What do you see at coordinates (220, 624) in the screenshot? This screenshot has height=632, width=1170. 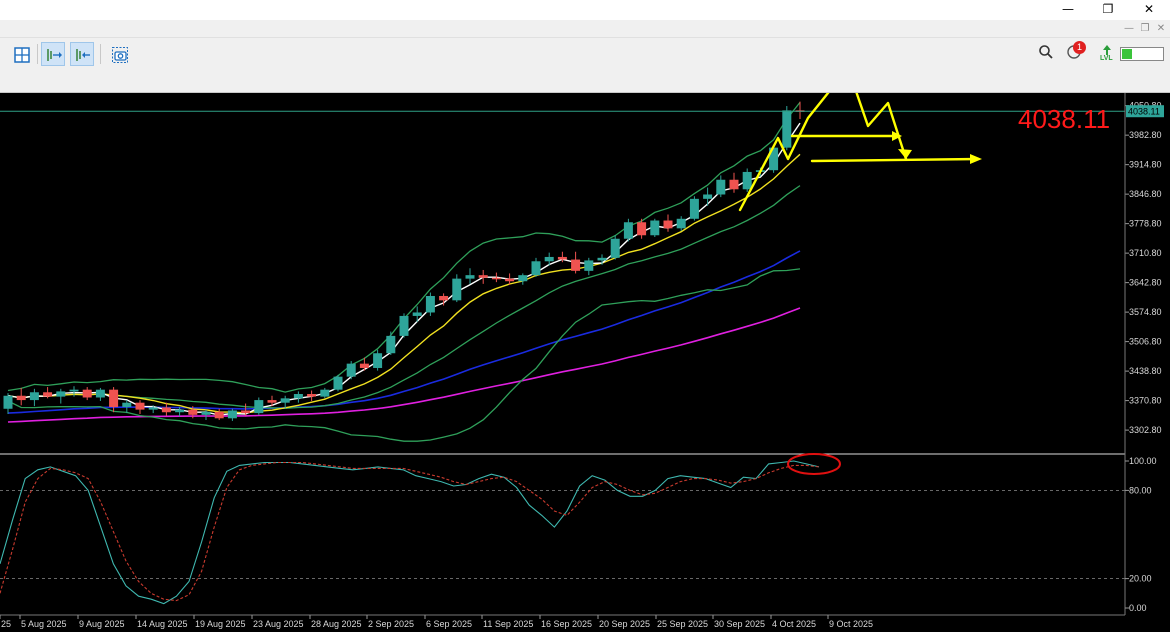 I see `time-tick-label: 19 Aug 2025` at bounding box center [220, 624].